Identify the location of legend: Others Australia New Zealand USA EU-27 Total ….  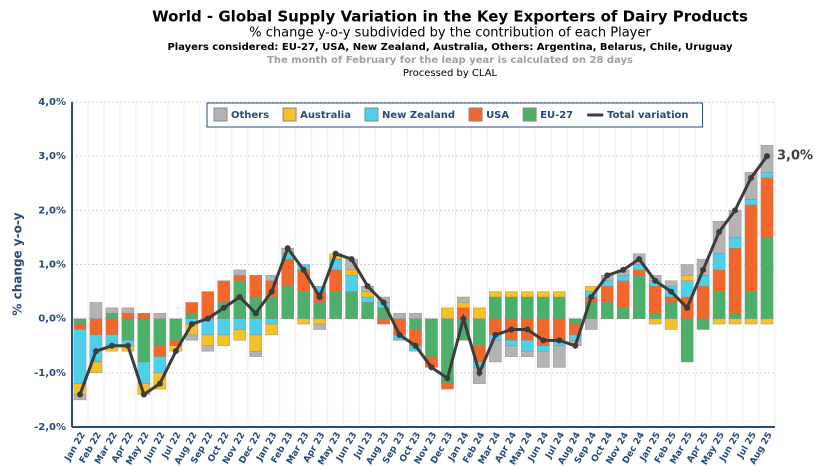
(455, 115).